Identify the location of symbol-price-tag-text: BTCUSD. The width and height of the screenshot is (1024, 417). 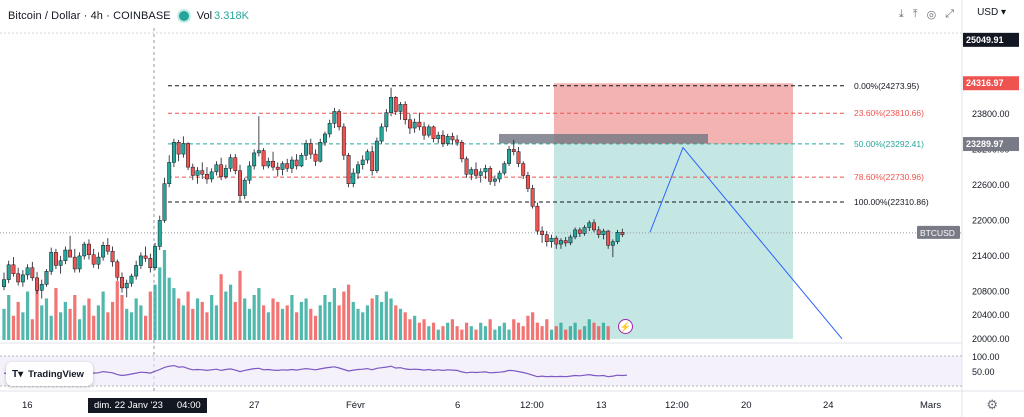
(937, 233).